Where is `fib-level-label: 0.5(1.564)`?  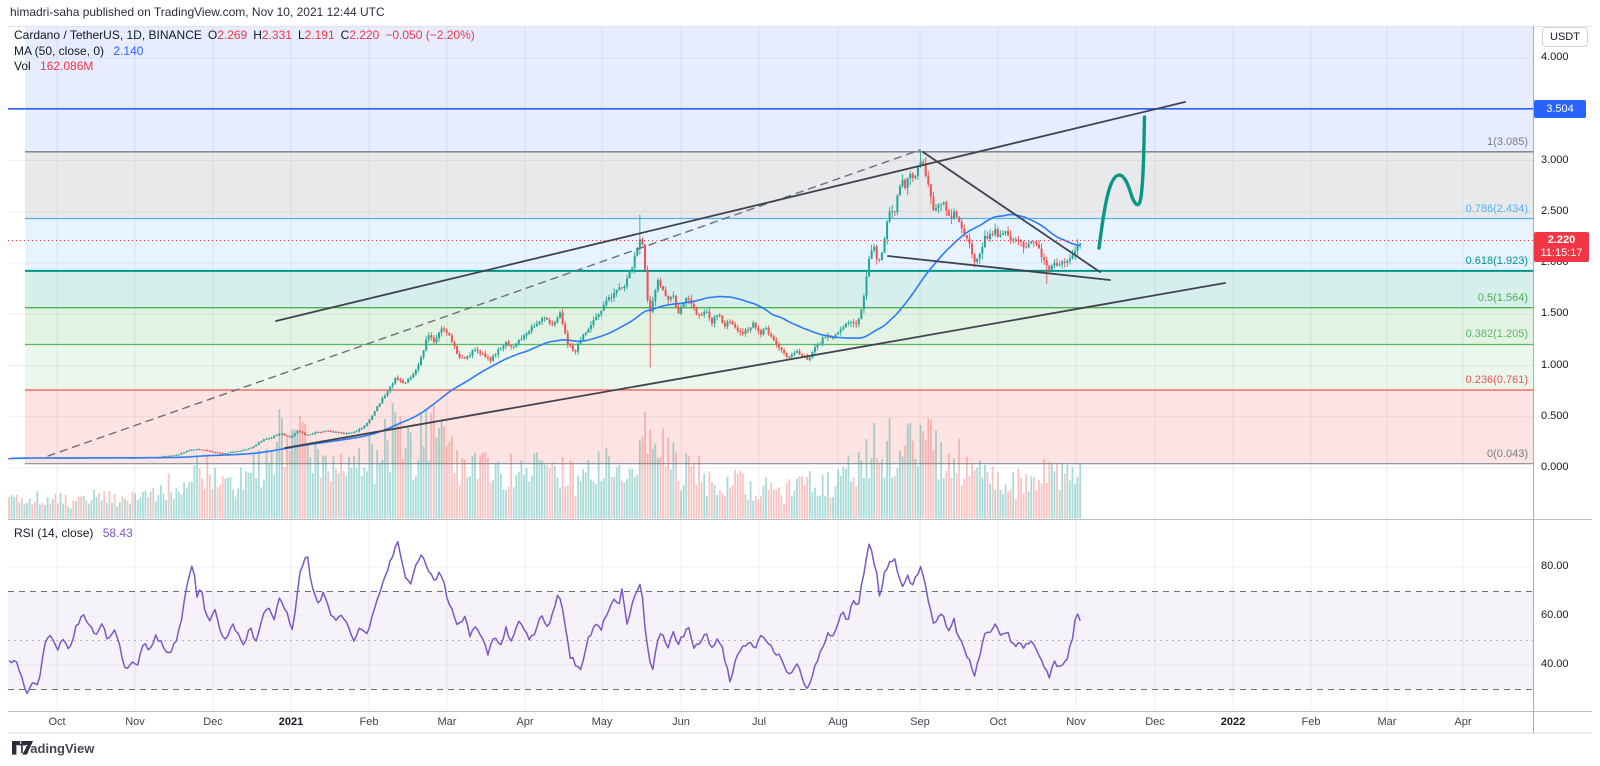
fib-level-label: 0.5(1.564) is located at coordinates (1502, 297).